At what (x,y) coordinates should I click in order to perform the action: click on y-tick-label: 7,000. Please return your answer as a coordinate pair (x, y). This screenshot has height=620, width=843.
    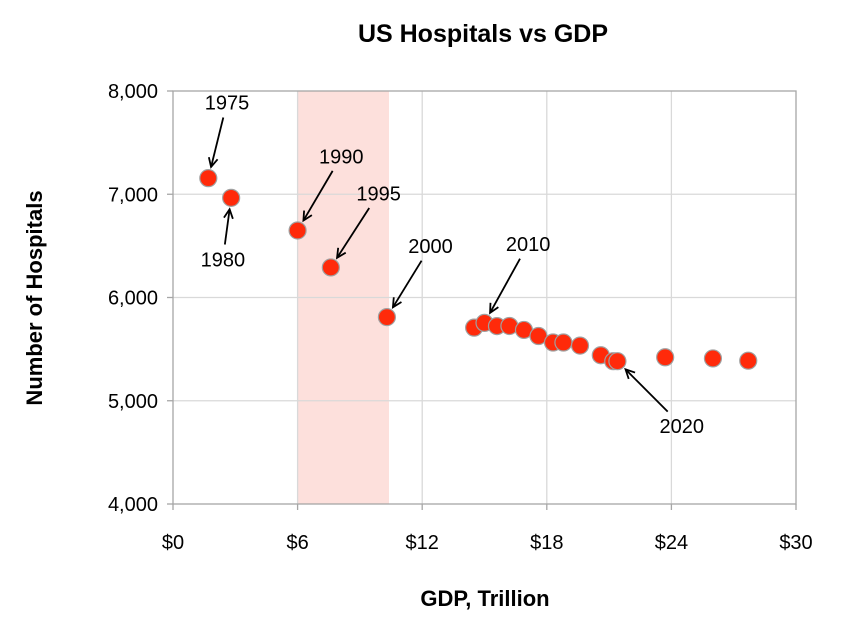
    Looking at the image, I should click on (133, 195).